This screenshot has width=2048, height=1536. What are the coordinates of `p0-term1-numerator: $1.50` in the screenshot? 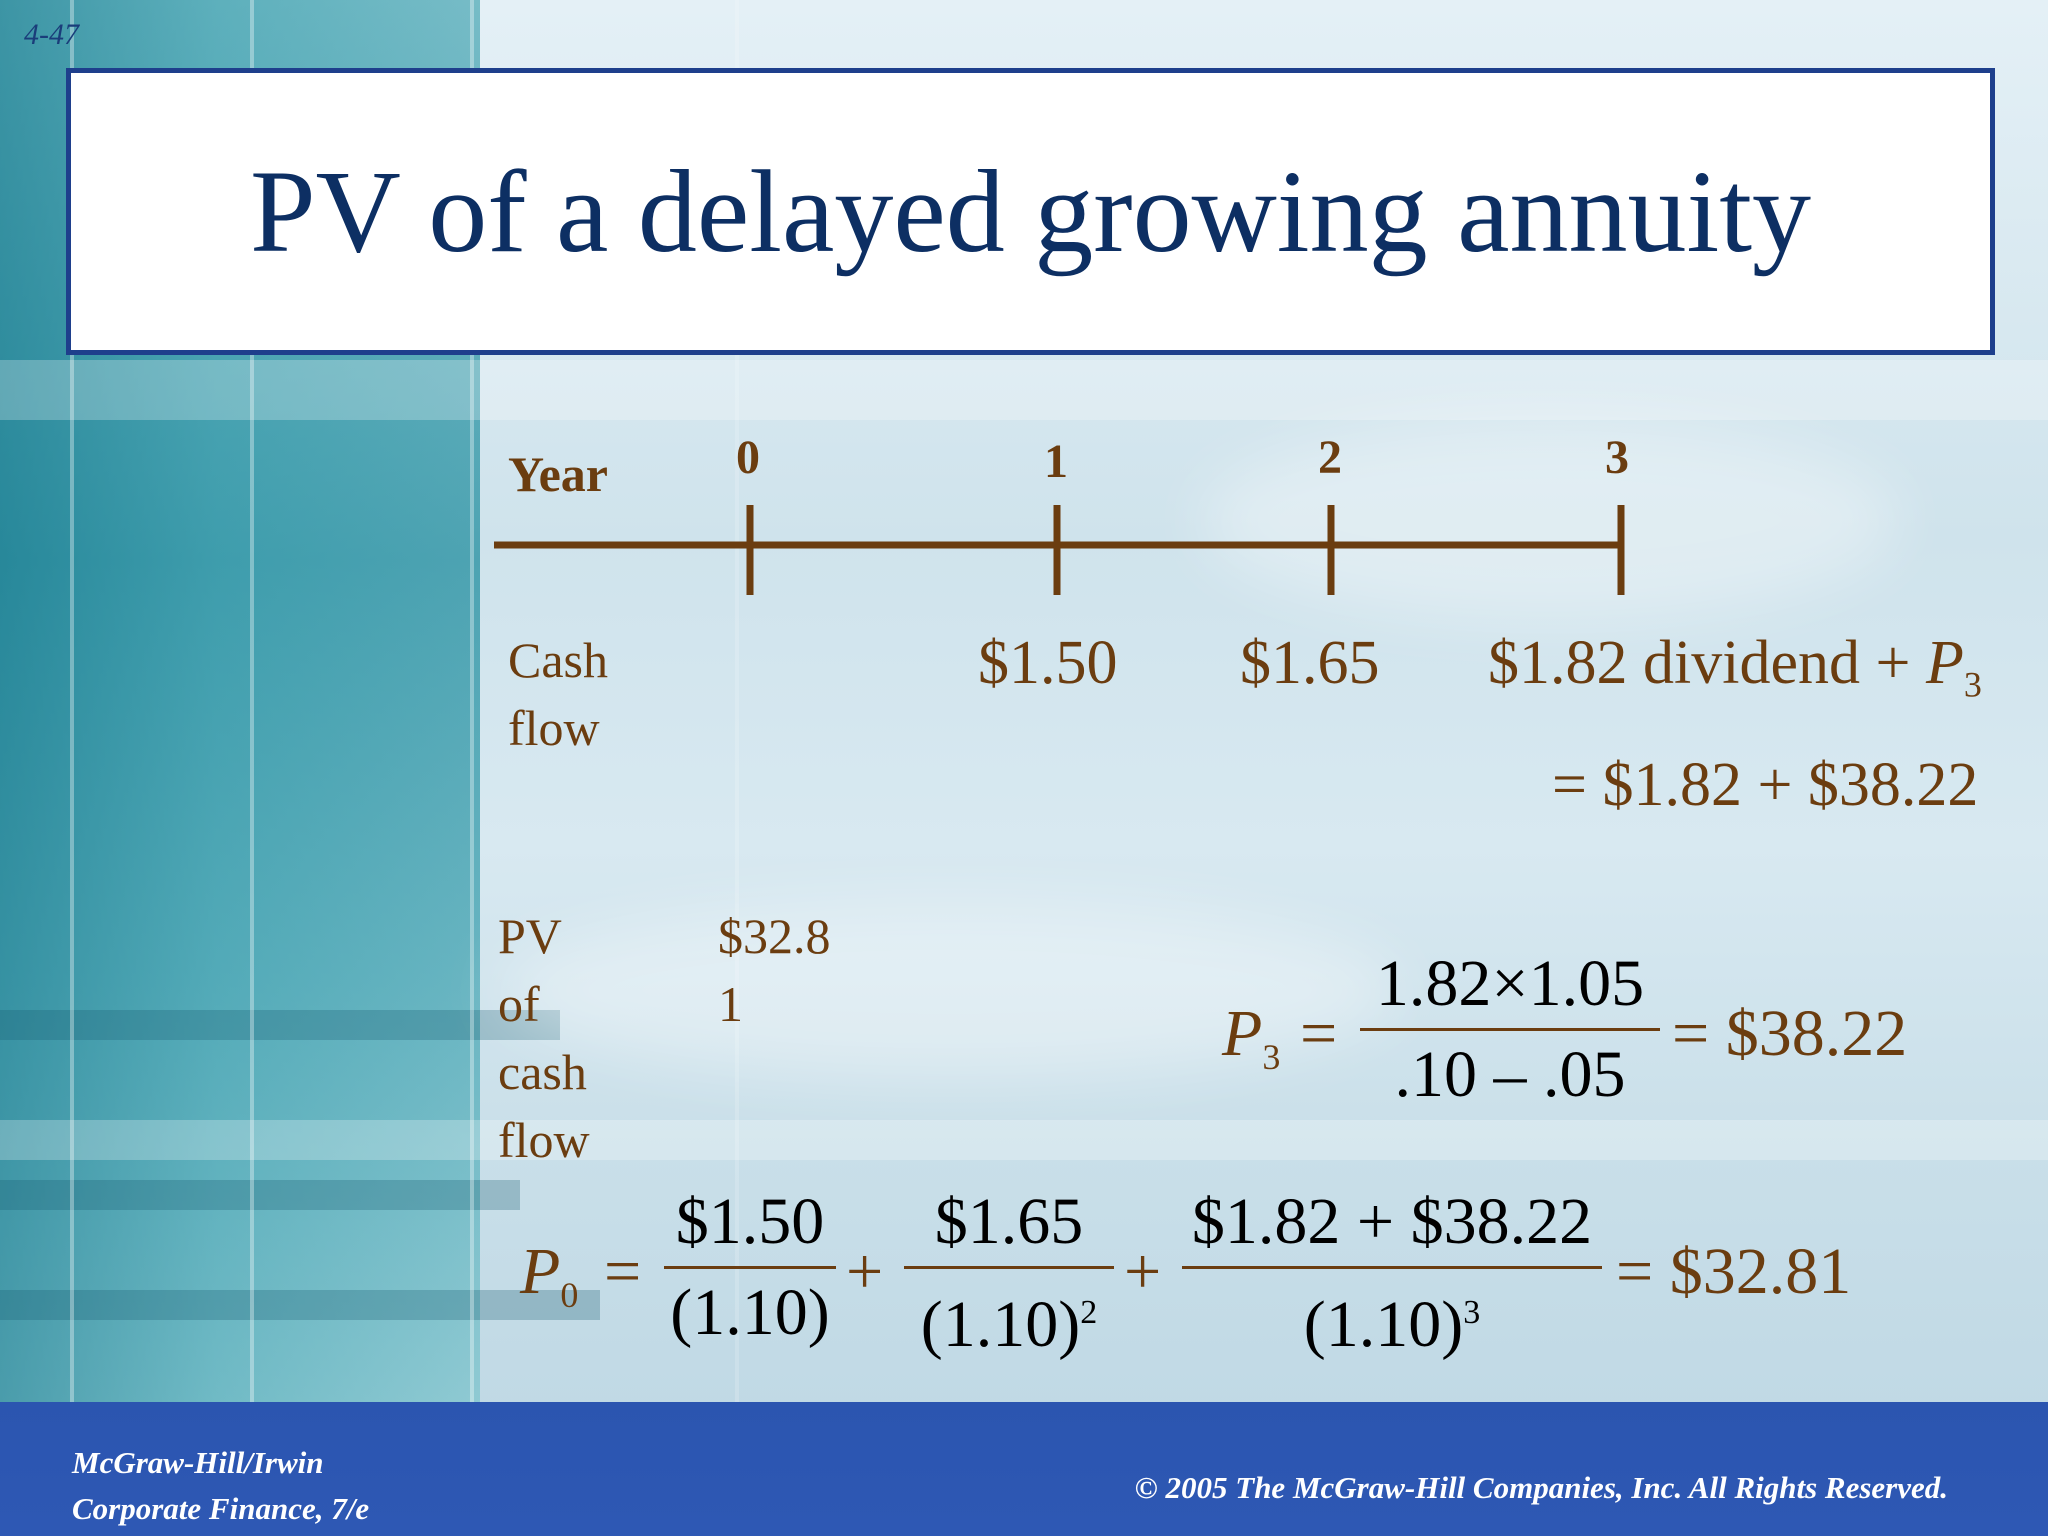 It's located at (750, 1221).